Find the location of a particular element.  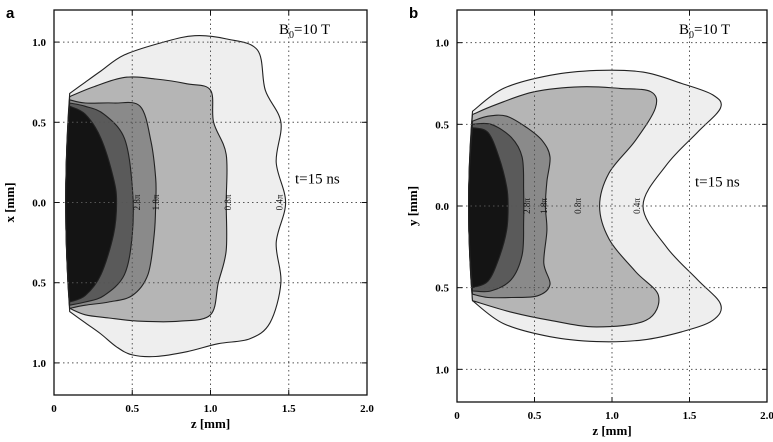

y-axis-label: y [mm] is located at coordinates (412, 206).